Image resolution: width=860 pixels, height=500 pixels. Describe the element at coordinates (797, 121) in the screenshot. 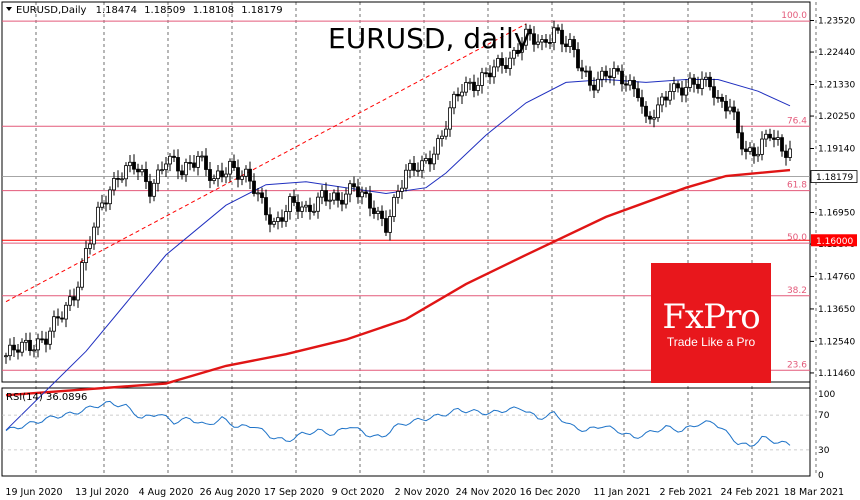

I see `fibonacci-level-label: 76.4` at that location.